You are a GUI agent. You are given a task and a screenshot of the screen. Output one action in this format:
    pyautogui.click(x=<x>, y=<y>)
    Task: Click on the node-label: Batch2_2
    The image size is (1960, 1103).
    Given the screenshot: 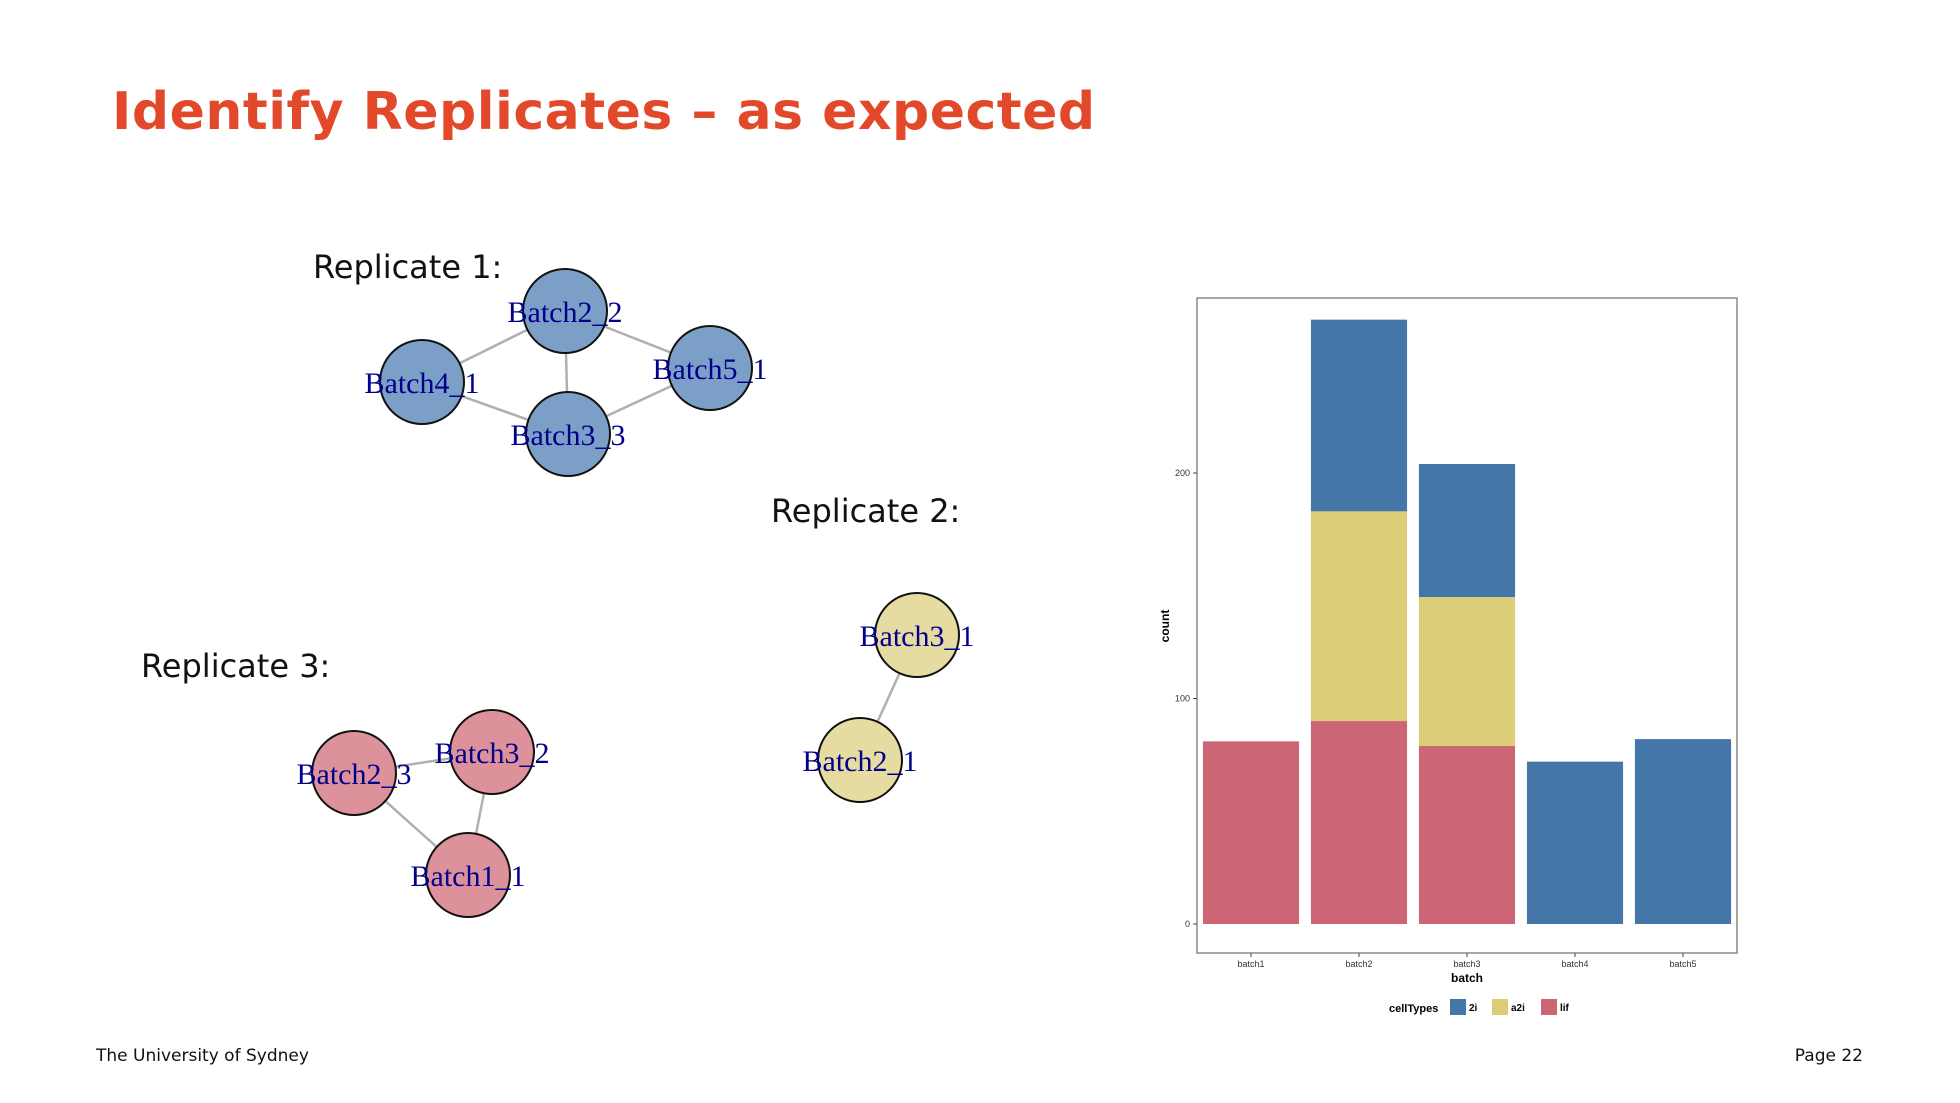 What is the action you would take?
    pyautogui.click(x=565, y=312)
    